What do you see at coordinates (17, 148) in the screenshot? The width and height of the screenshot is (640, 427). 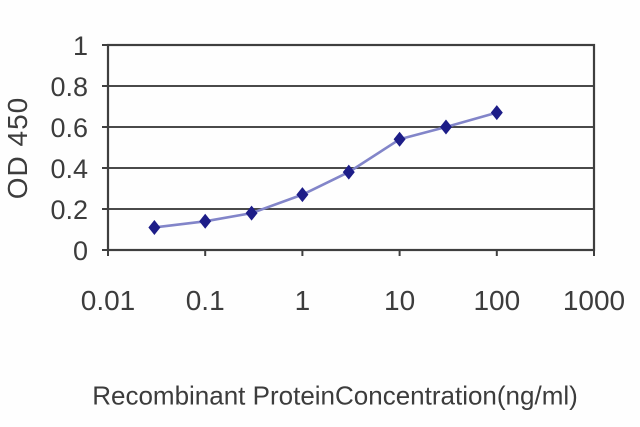 I see `y-axis-title: OD 450` at bounding box center [17, 148].